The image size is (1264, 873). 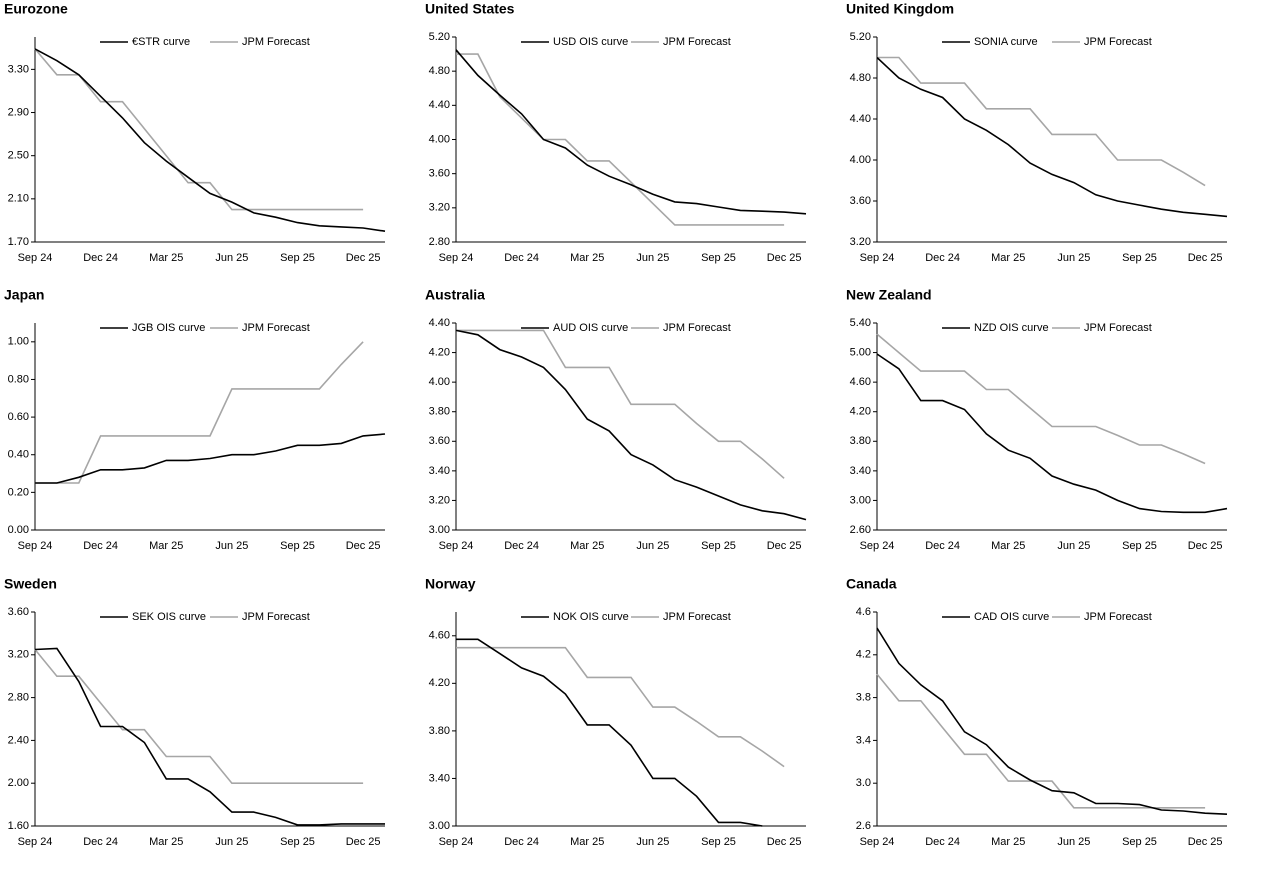 What do you see at coordinates (168, 328) in the screenshot?
I see `legend-label: JGB OIS curve` at bounding box center [168, 328].